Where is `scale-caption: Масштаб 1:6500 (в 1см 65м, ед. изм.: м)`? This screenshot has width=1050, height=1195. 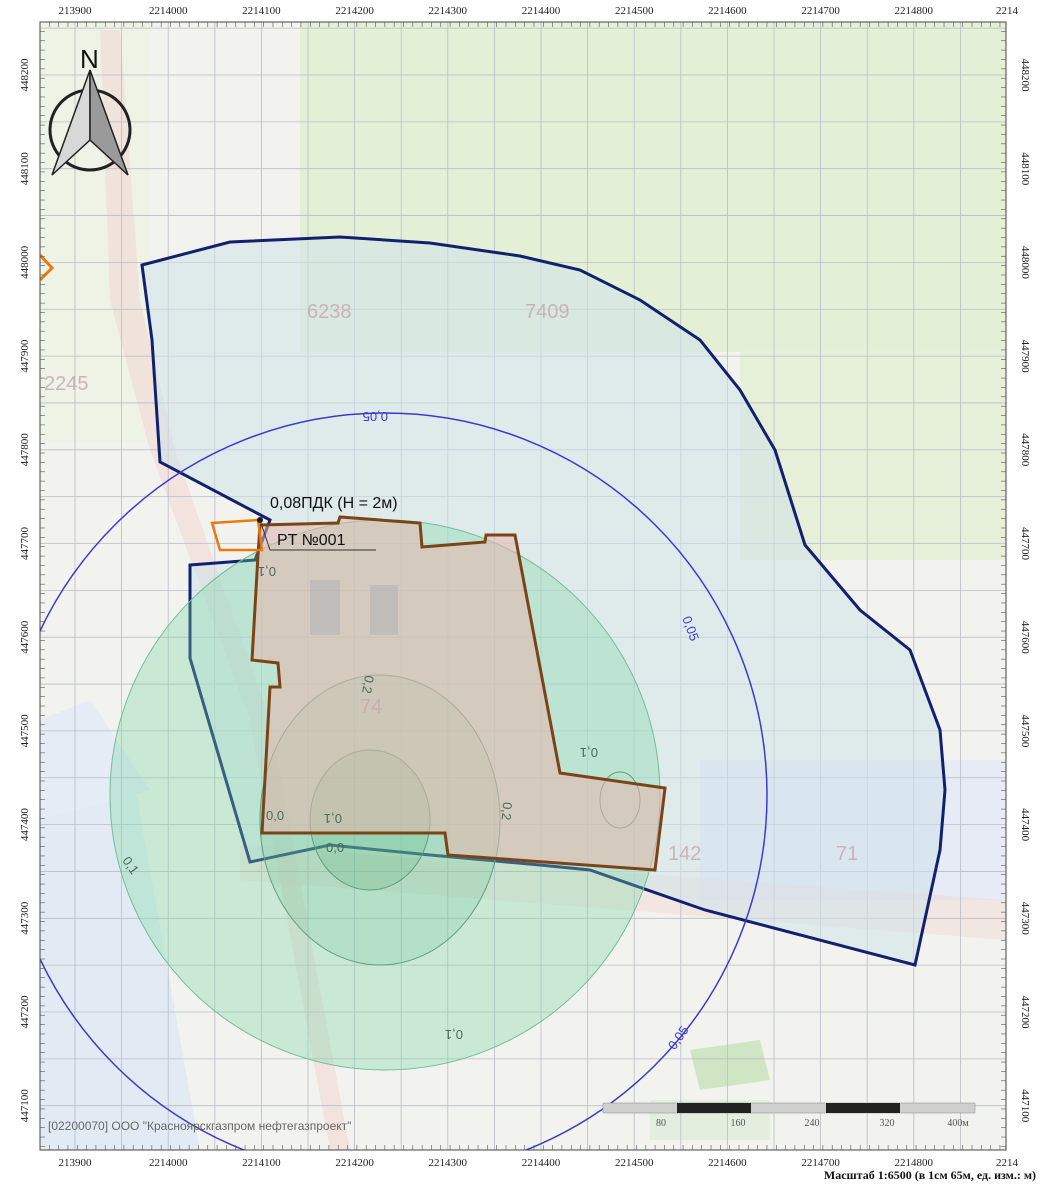 scale-caption: Масштаб 1:6500 (в 1см 65м, ед. изм.: м) is located at coordinates (929, 1175).